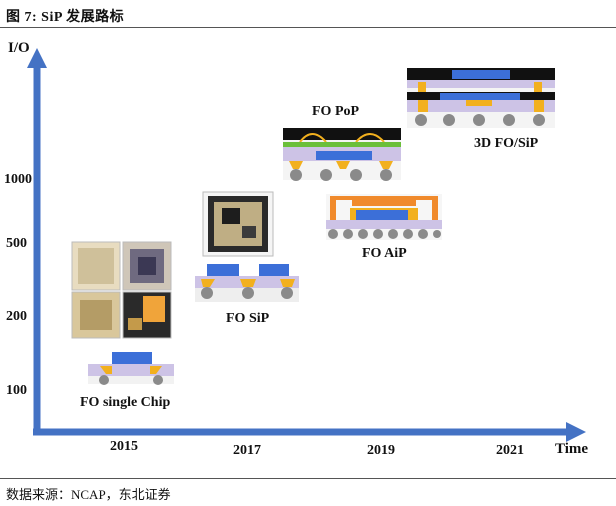 The width and height of the screenshot is (616, 506). What do you see at coordinates (384, 253) in the screenshot?
I see `stage-label-fo-aip: FO AiP` at bounding box center [384, 253].